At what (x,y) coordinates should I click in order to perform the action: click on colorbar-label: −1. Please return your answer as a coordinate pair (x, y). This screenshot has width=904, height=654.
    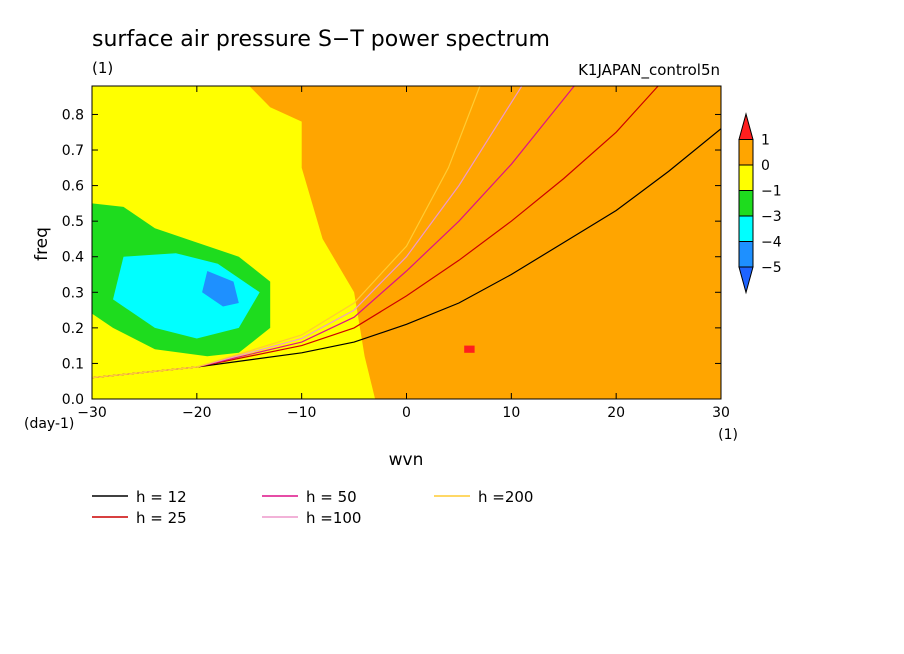
    Looking at the image, I should click on (771, 192).